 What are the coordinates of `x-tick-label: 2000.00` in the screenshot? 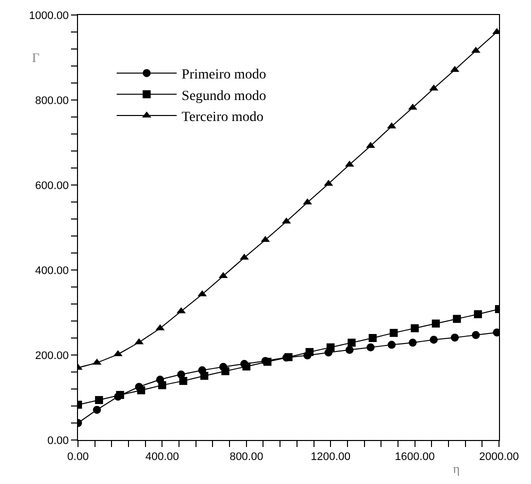 It's located at (499, 457).